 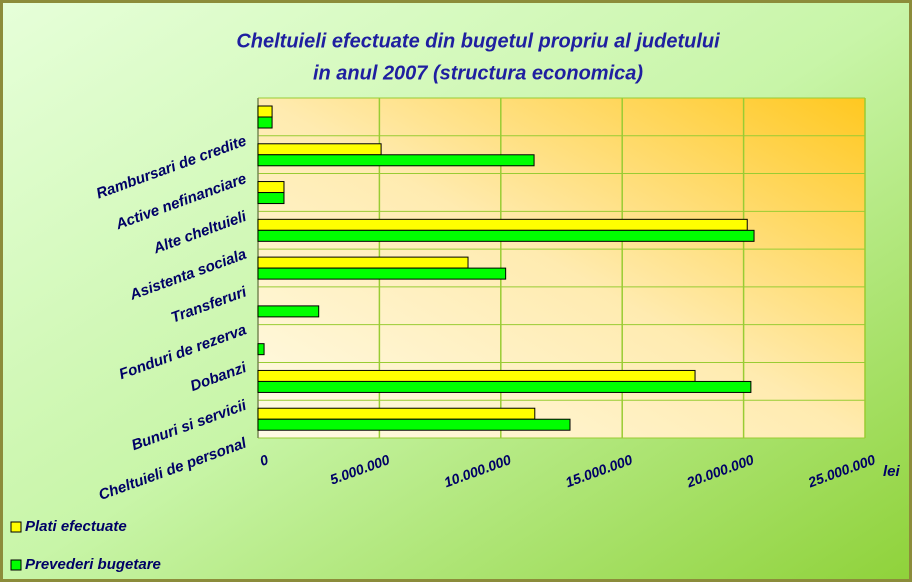 I want to click on chart-title: in anul 2007 (structura economica), so click(x=478, y=73).